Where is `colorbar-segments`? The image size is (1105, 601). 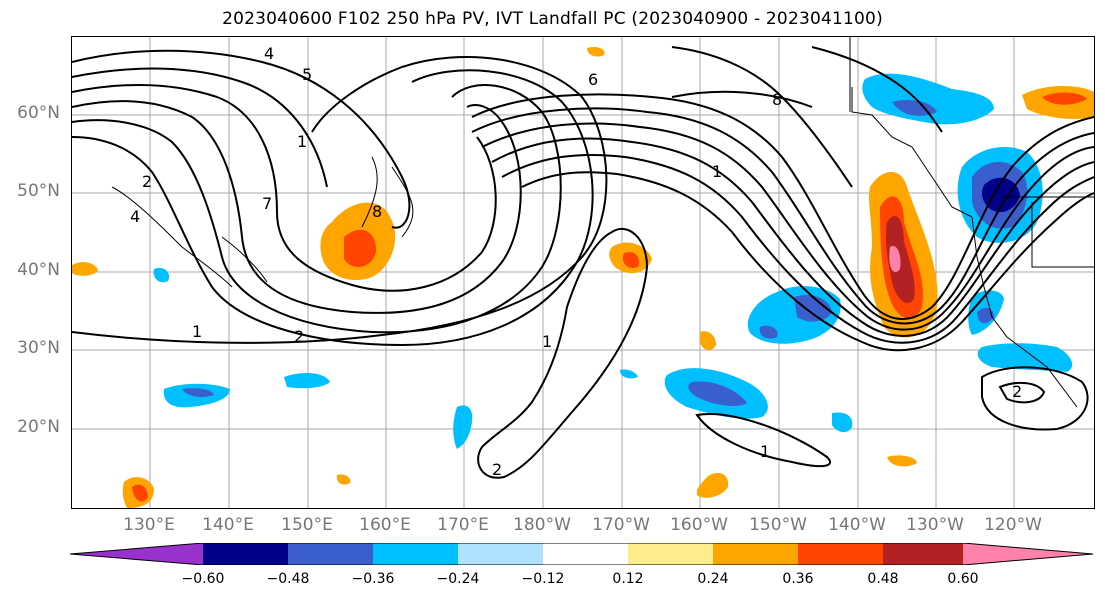
colorbar-segments is located at coordinates (581, 554).